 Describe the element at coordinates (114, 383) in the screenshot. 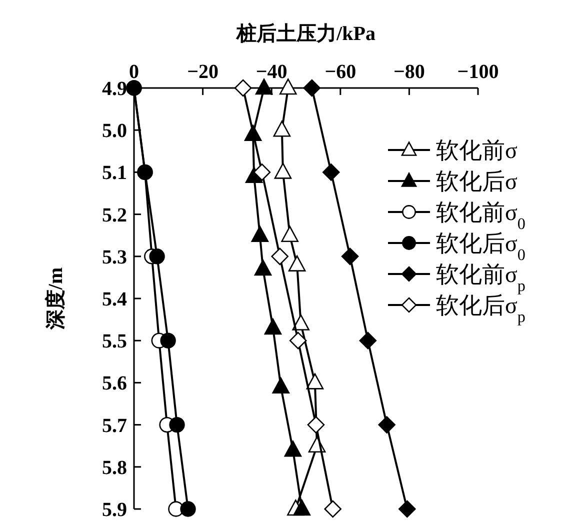

I see `y-tick-label: 5.6` at that location.